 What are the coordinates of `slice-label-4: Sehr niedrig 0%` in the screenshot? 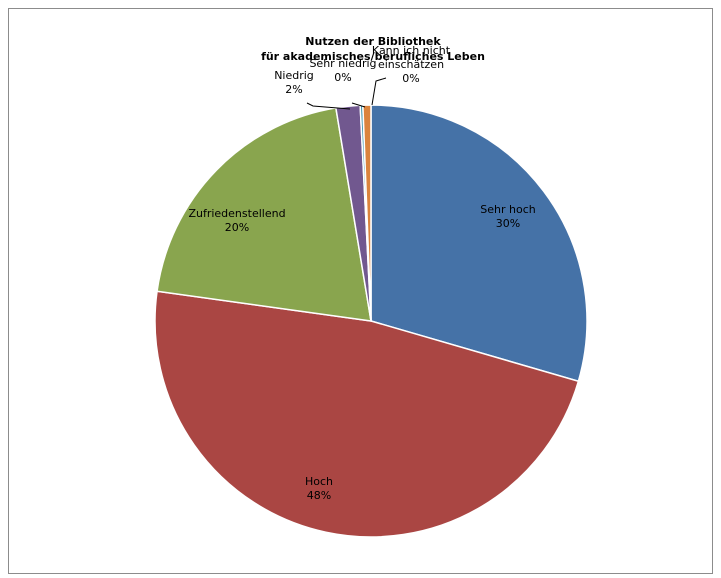 It's located at (342, 70).